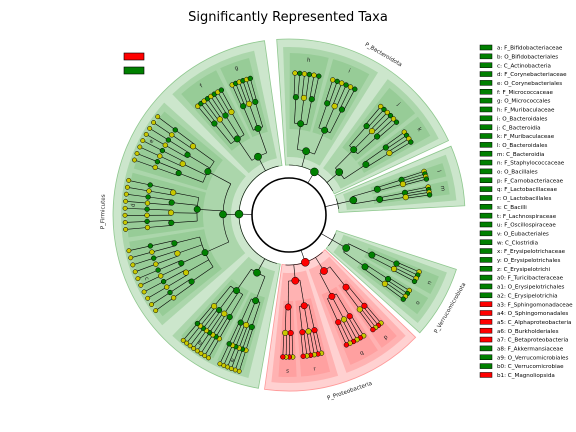 The image size is (576, 432). I want to click on key-name: F_Muribaculaceae, so click(529, 137).